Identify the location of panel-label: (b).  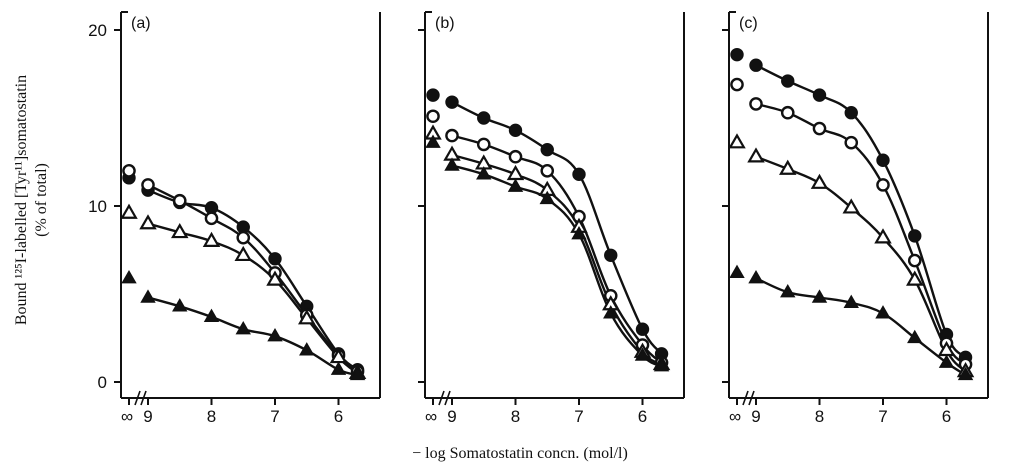
(445, 23).